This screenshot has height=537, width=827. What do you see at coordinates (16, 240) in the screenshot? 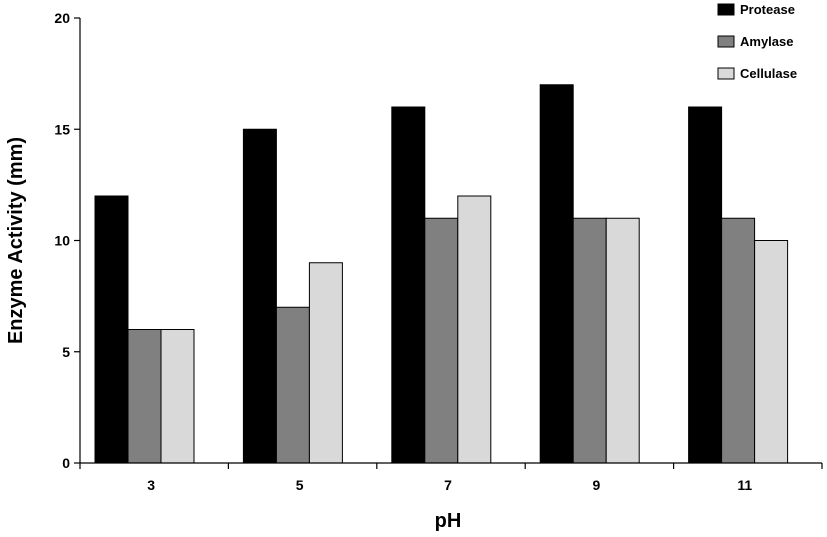
I see `y-axis-title: Enzyme Activity (mm)` at bounding box center [16, 240].